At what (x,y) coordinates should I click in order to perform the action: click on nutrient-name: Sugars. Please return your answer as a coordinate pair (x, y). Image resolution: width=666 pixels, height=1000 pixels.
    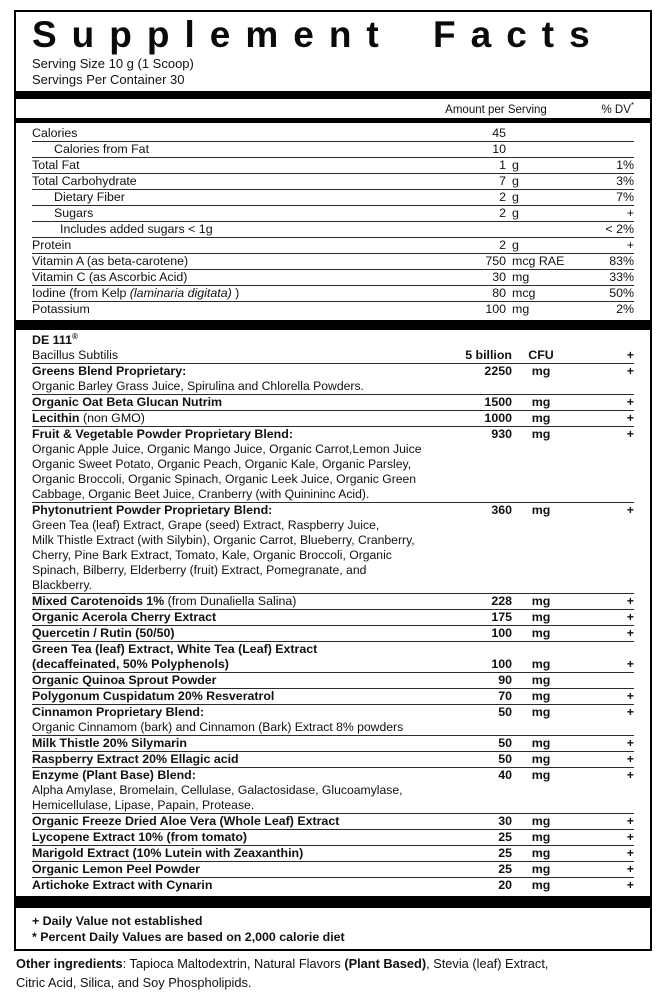
    Looking at the image, I should click on (227, 213).